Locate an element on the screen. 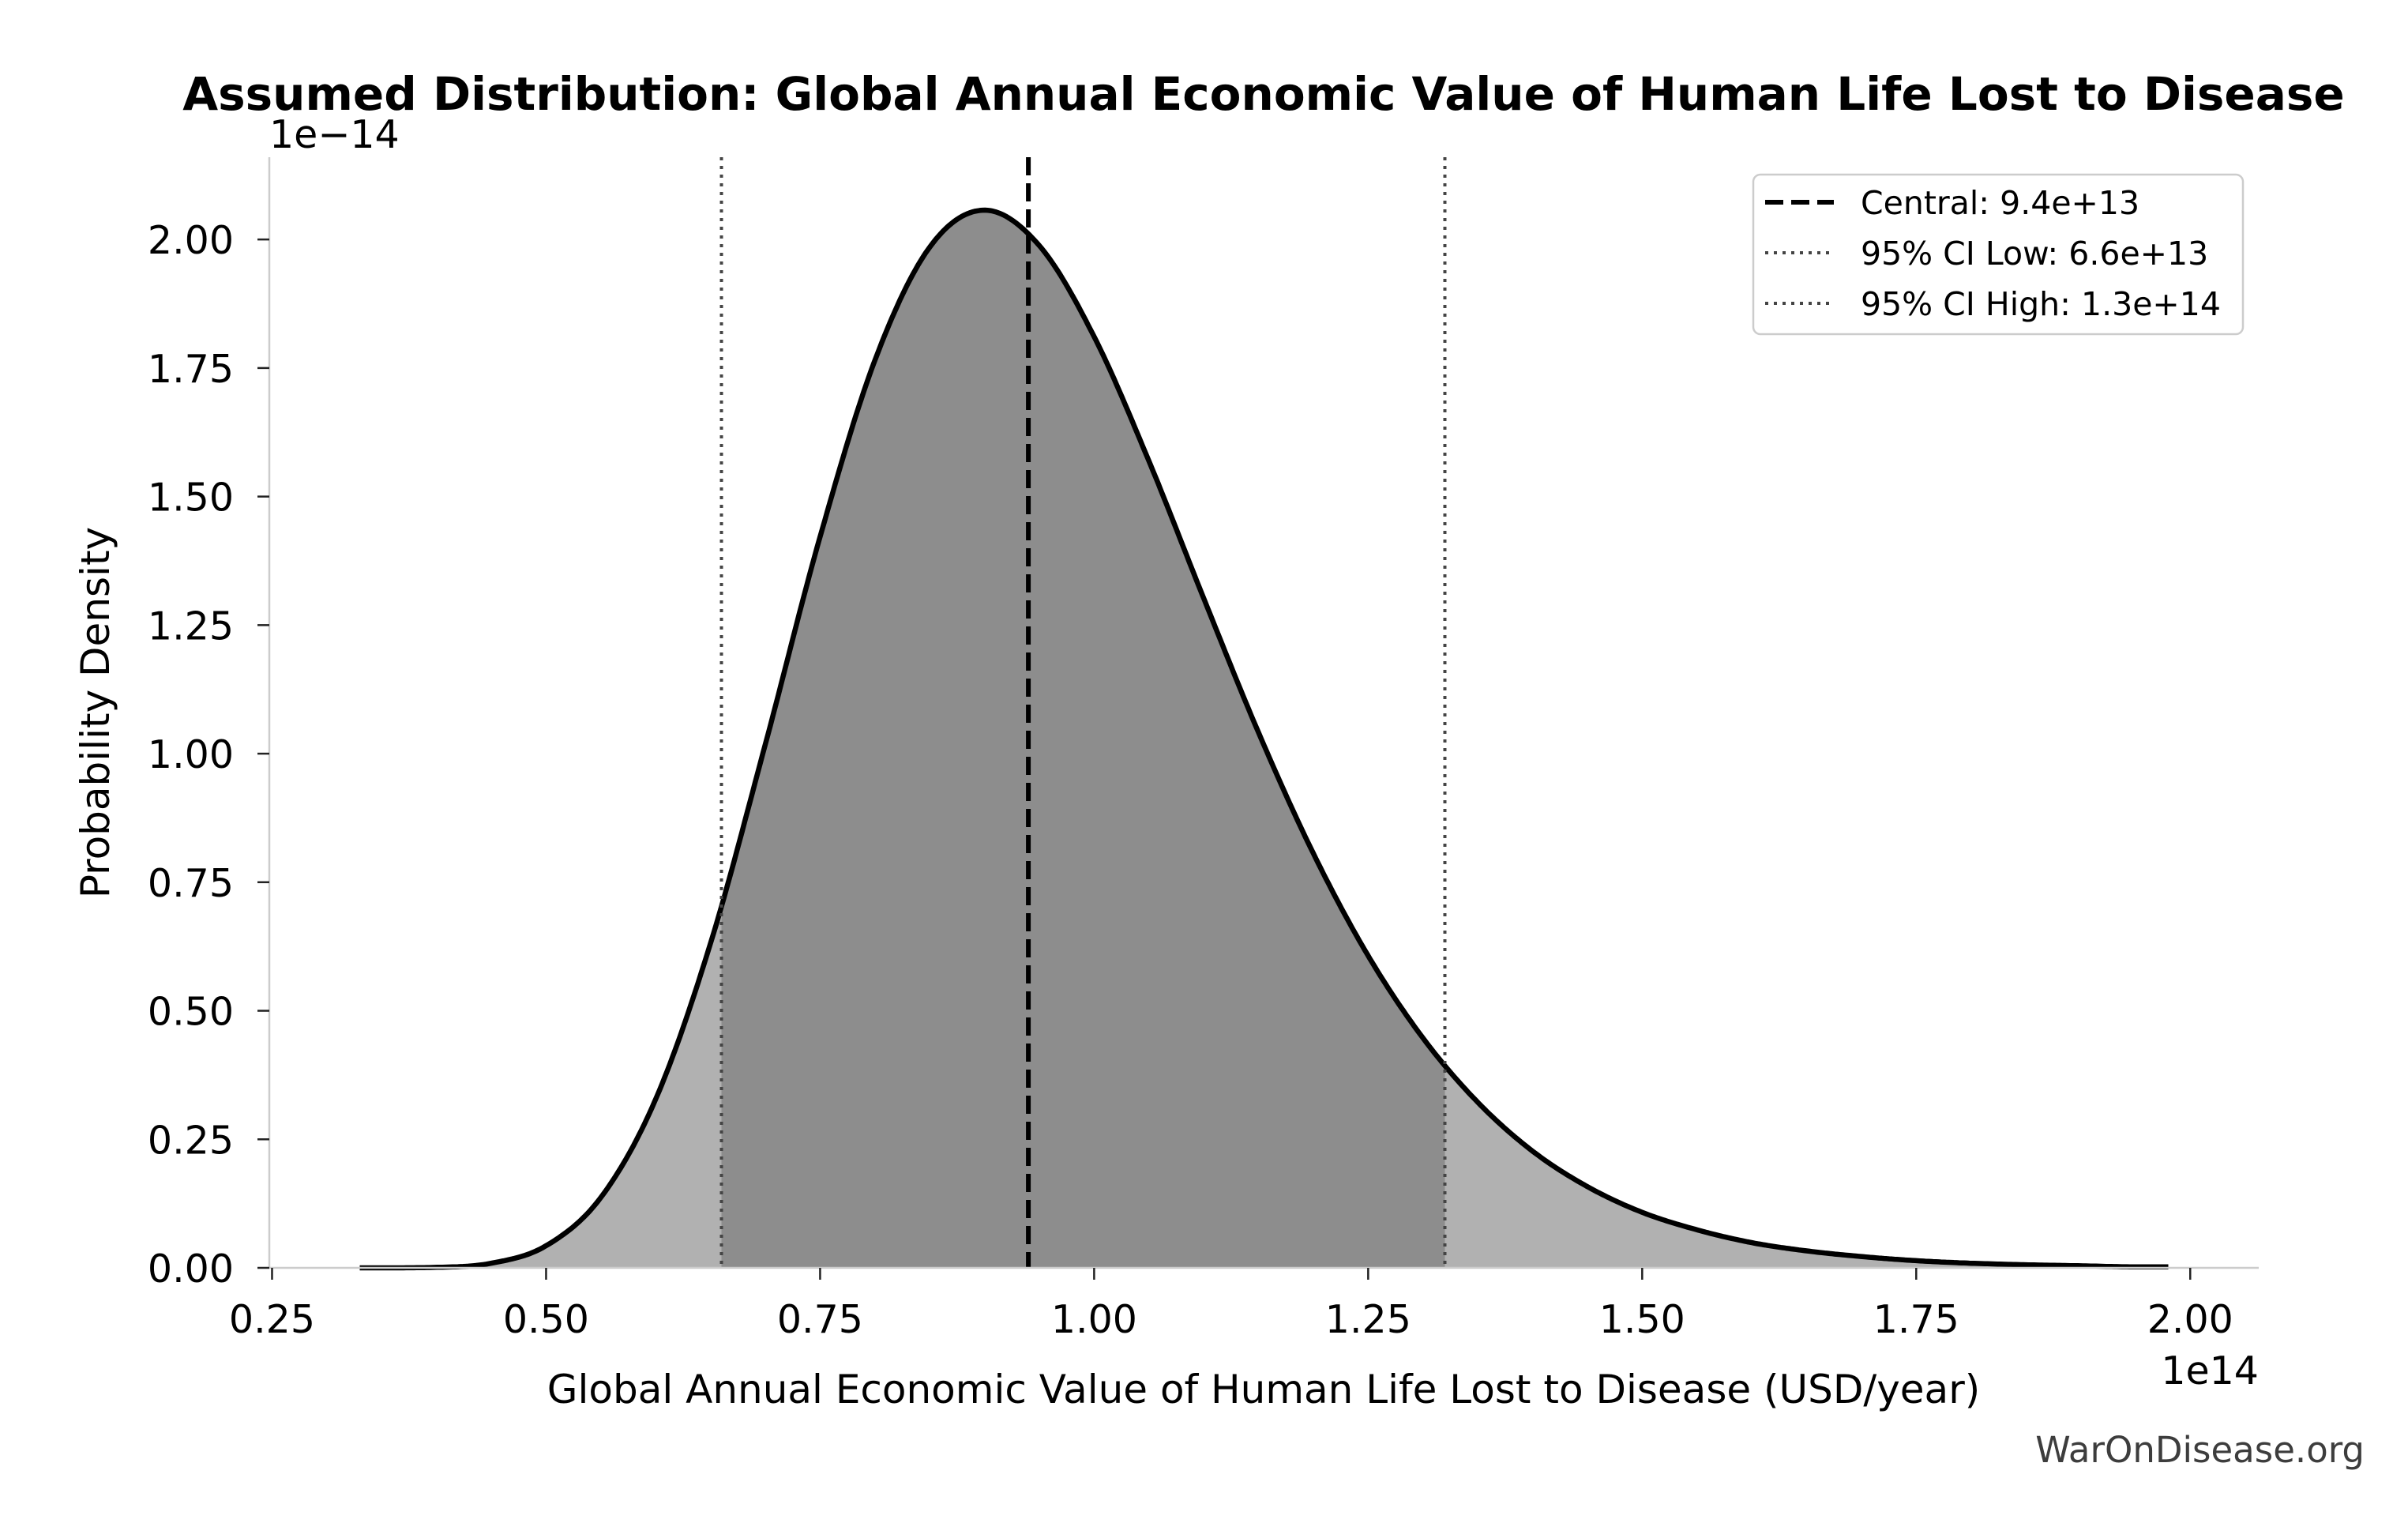 The image size is (2408, 1523). legend-label: 95% CI Low: 6.6e+13 is located at coordinates (2034, 254).